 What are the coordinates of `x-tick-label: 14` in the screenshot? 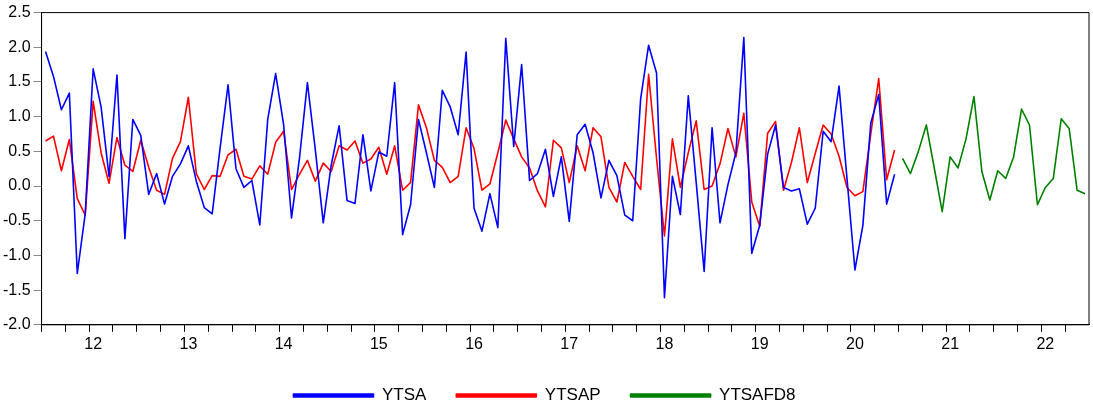 It's located at (283, 343).